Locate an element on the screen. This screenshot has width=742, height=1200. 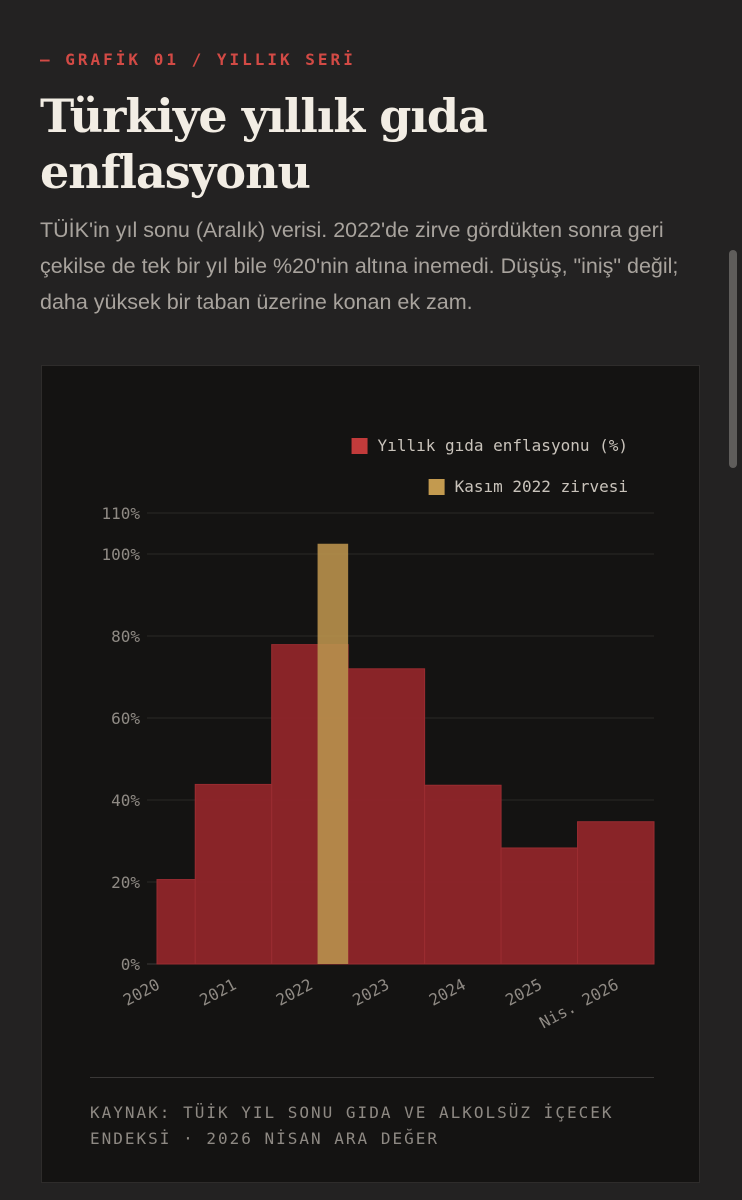
page-title: Türkiye yıllık gıda enflasyonu is located at coordinates (264, 144).